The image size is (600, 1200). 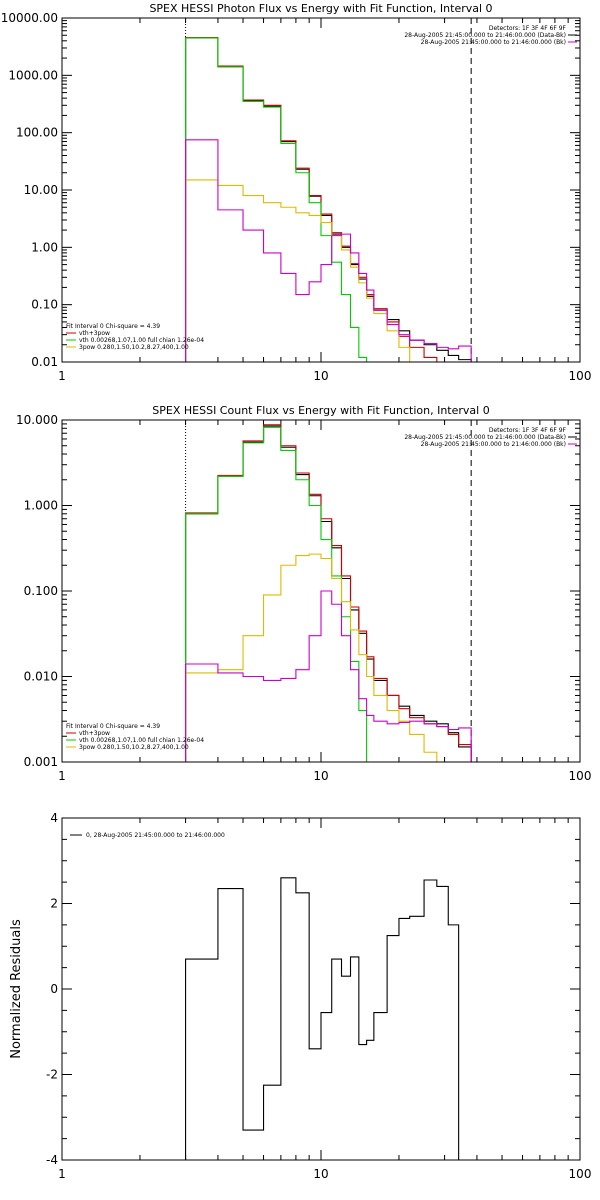 I want to click on y-tick-label: 0.01, so click(x=44, y=362).